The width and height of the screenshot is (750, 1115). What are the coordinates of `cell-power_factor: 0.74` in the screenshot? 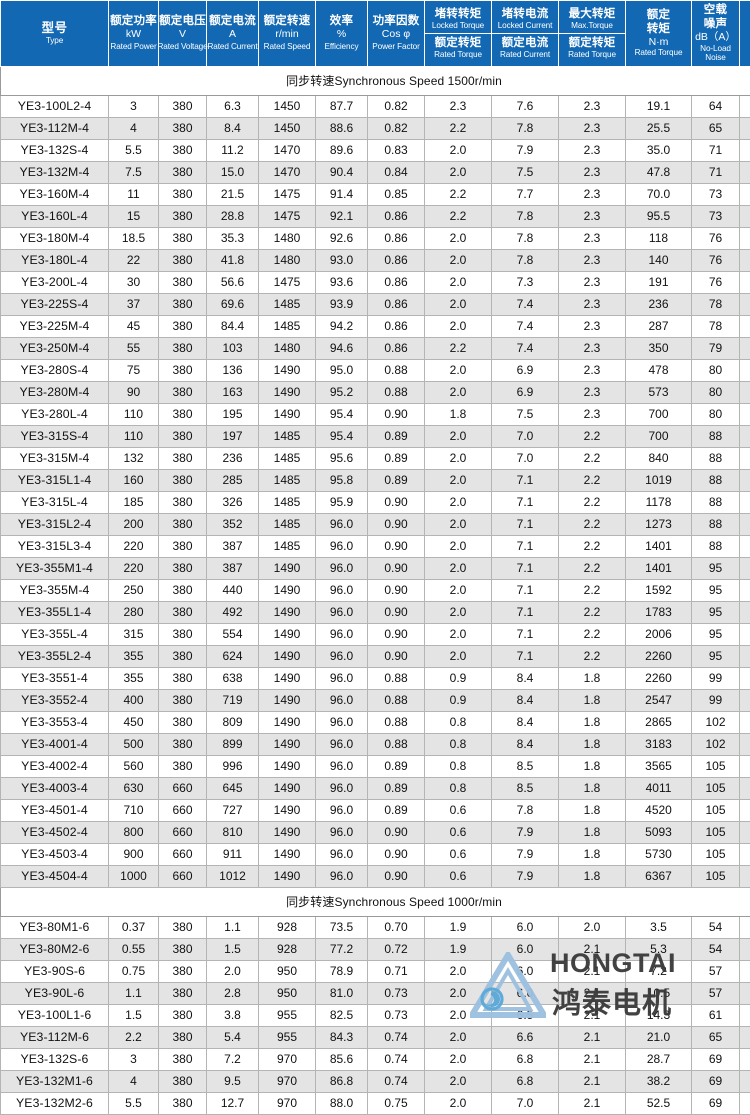 It's located at (396, 1059).